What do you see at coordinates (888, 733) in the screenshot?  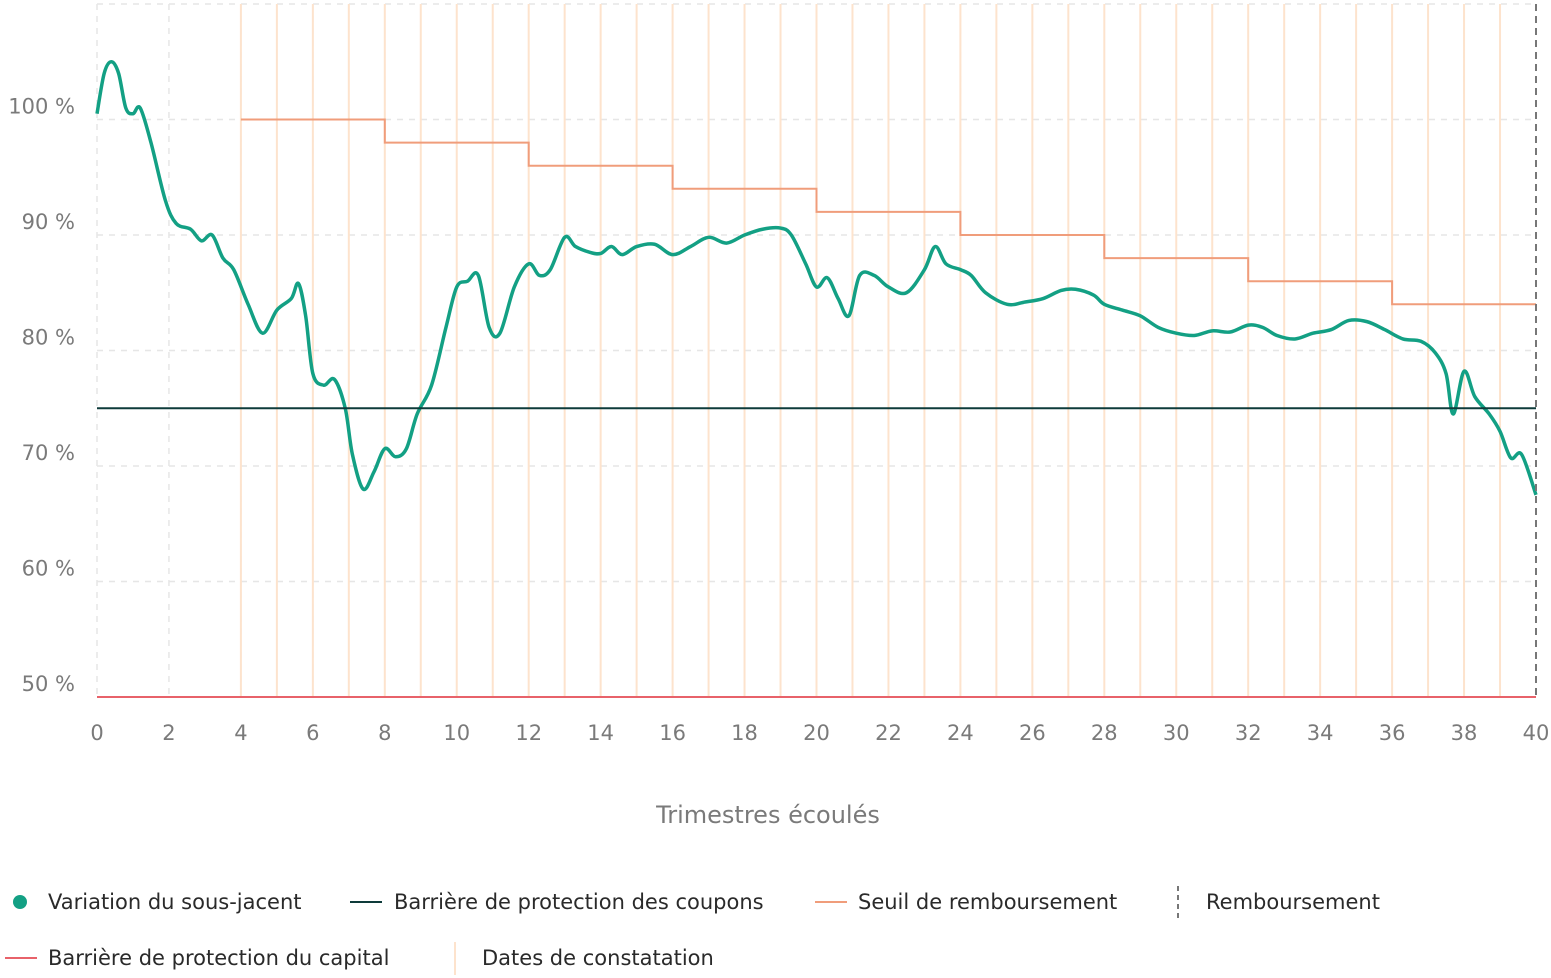 I see `x-tick-label: 22` at bounding box center [888, 733].